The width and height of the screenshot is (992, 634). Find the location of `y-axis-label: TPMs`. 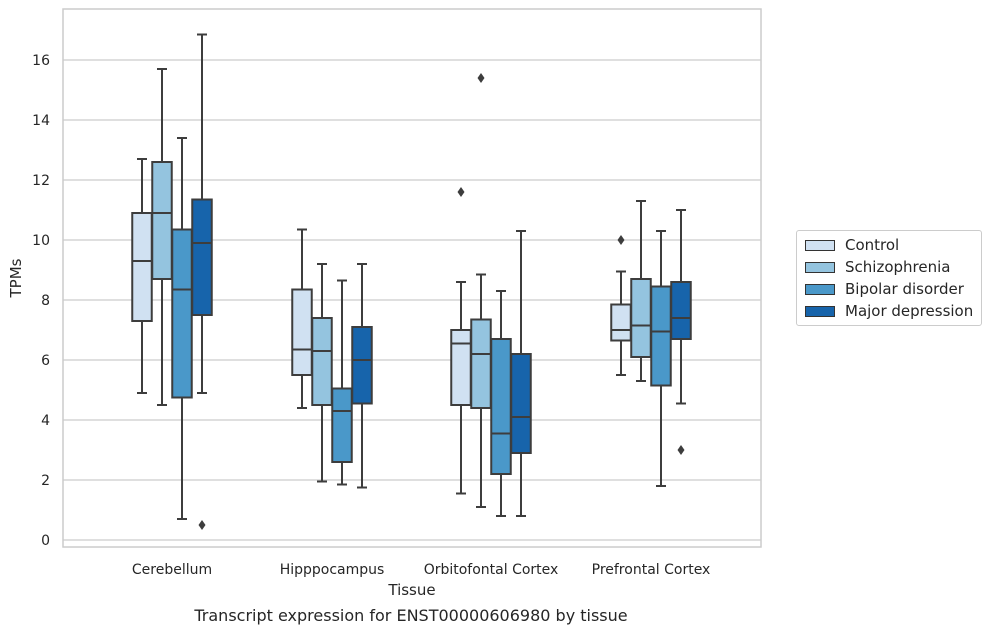

y-axis-label: TPMs is located at coordinates (16, 278).